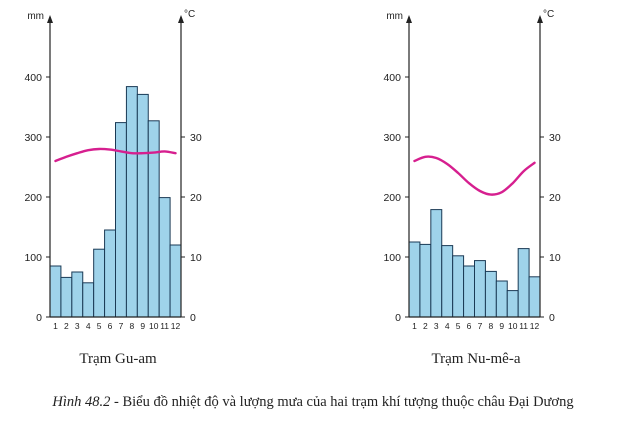 This screenshot has height=426, width=626. I want to click on station-title-noumea: Trạm Nu-mê-a, so click(476, 359).